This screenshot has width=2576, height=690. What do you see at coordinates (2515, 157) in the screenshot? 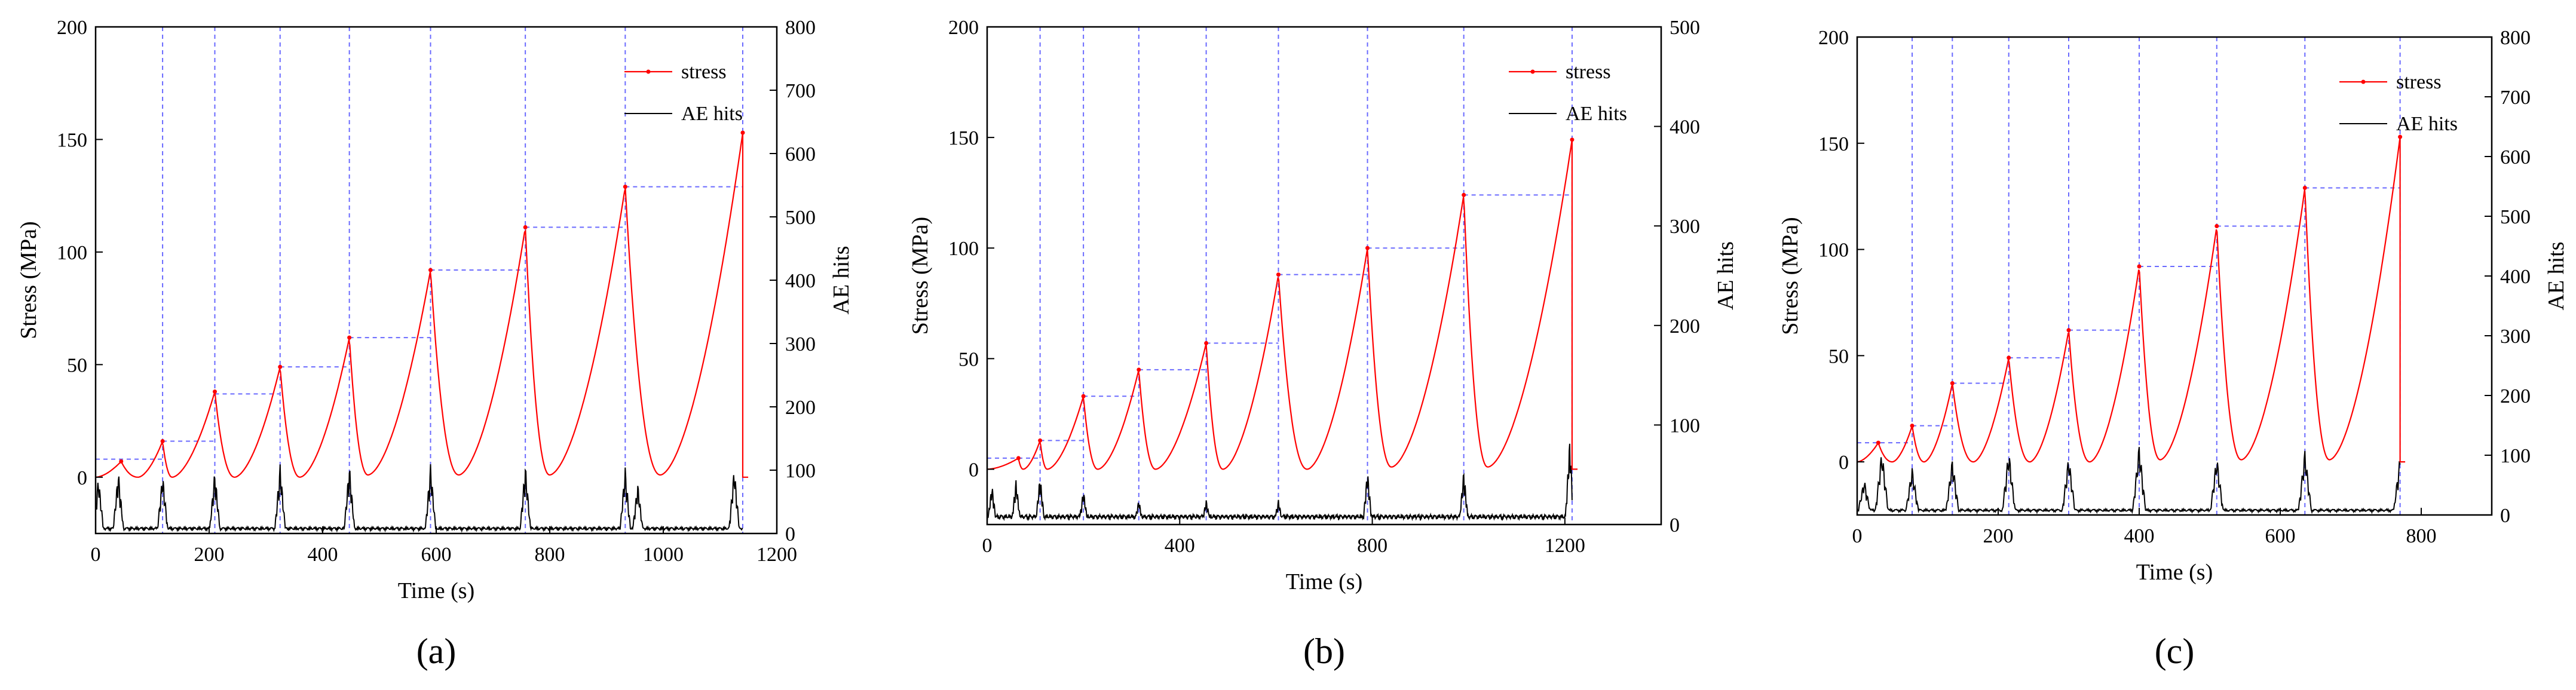
I see `y2-tick-label: 600` at bounding box center [2515, 157].